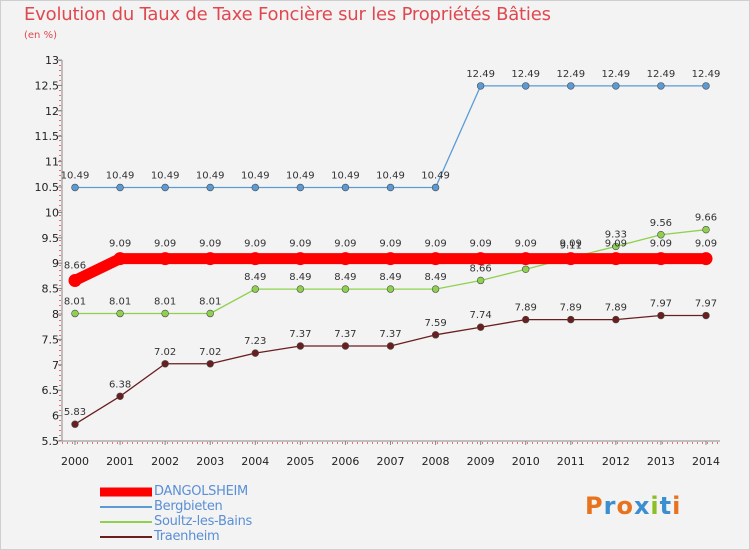 This screenshot has width=750, height=550. I want to click on legend-label: Soultz-les-Bains, so click(203, 521).